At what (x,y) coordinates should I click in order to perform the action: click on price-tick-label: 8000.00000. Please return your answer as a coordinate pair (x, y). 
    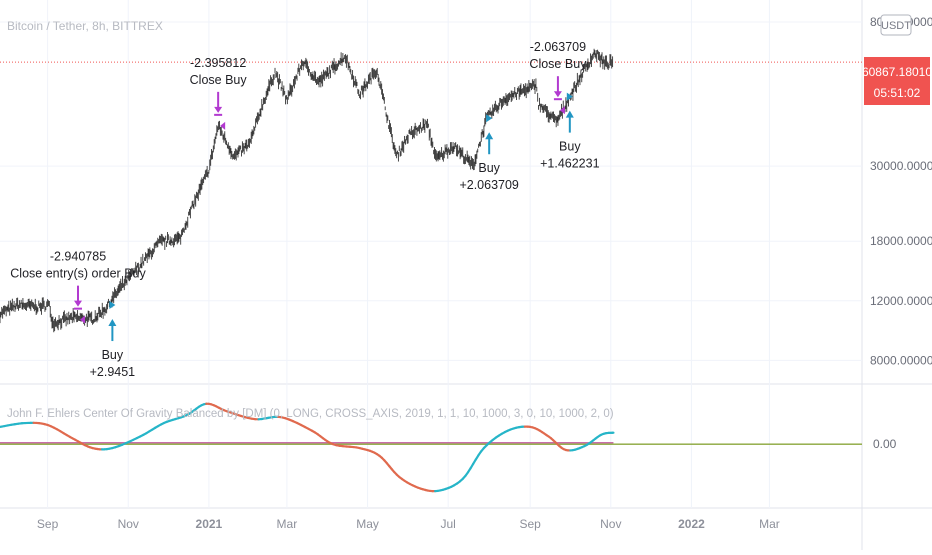
    Looking at the image, I should click on (901, 360).